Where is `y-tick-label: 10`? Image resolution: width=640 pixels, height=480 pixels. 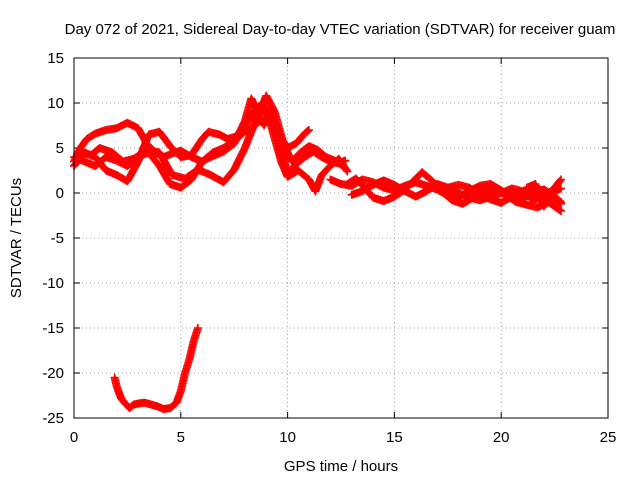 y-tick-label: 10 is located at coordinates (55, 103).